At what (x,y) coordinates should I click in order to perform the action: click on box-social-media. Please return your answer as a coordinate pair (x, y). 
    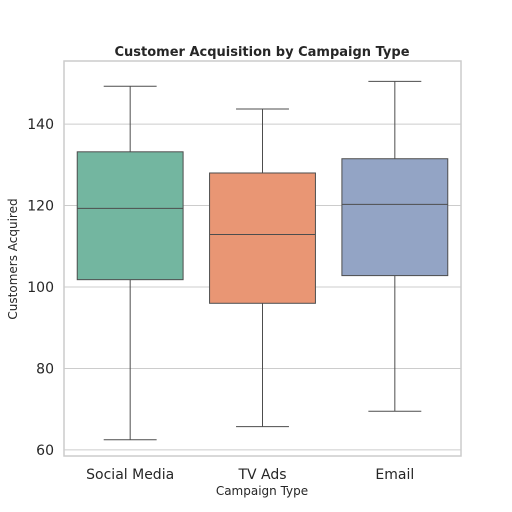
    Looking at the image, I should click on (130, 263).